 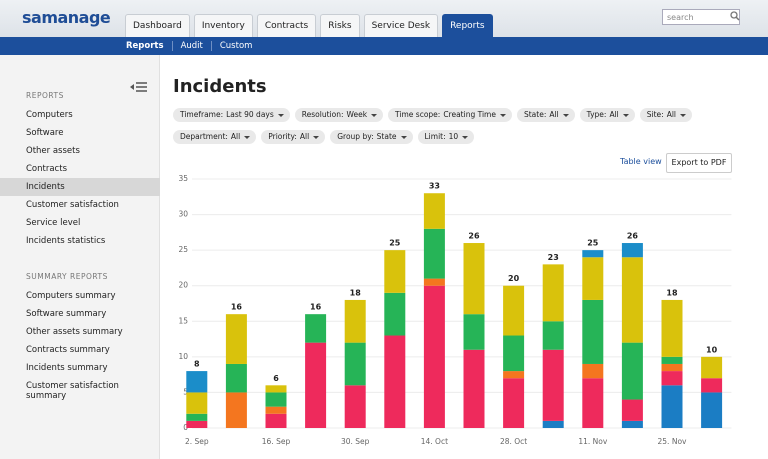 What do you see at coordinates (593, 441) in the screenshot?
I see `x-tick-label: 11. Nov` at bounding box center [593, 441].